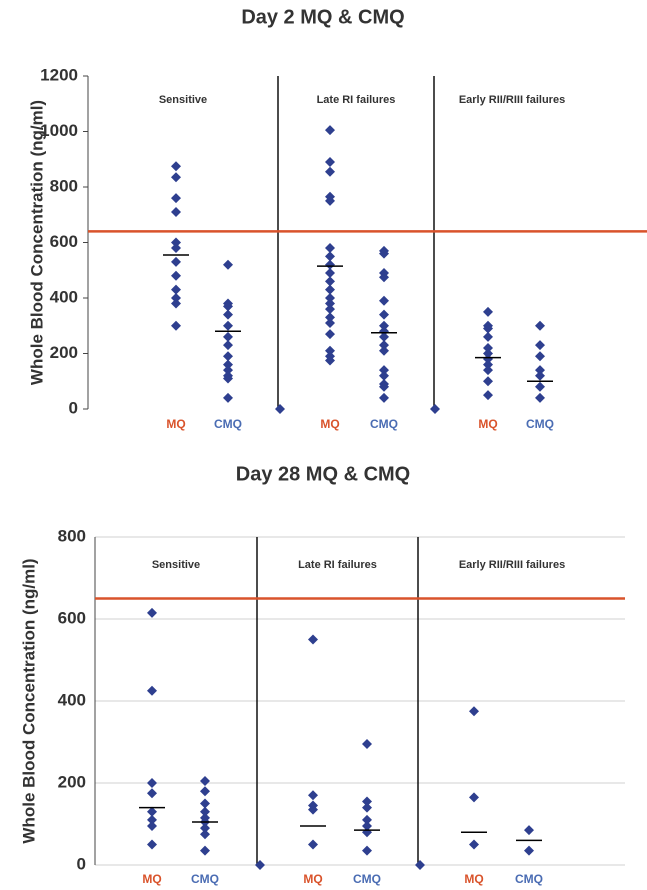 This screenshot has height=890, width=647. What do you see at coordinates (64, 185) in the screenshot?
I see `y-tick-label: 800` at bounding box center [64, 185].